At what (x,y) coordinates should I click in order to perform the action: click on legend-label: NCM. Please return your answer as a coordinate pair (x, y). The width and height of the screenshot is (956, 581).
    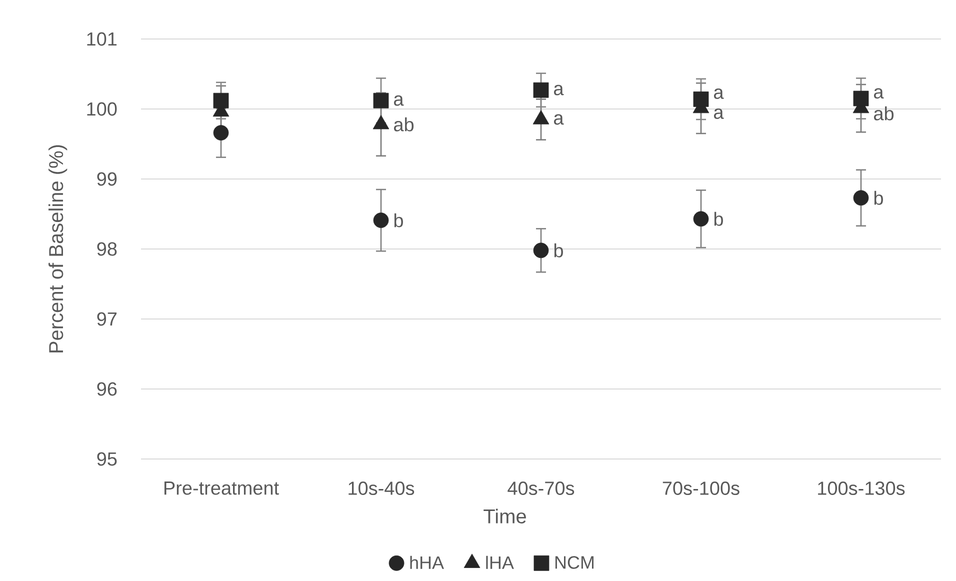
    Looking at the image, I should click on (574, 562).